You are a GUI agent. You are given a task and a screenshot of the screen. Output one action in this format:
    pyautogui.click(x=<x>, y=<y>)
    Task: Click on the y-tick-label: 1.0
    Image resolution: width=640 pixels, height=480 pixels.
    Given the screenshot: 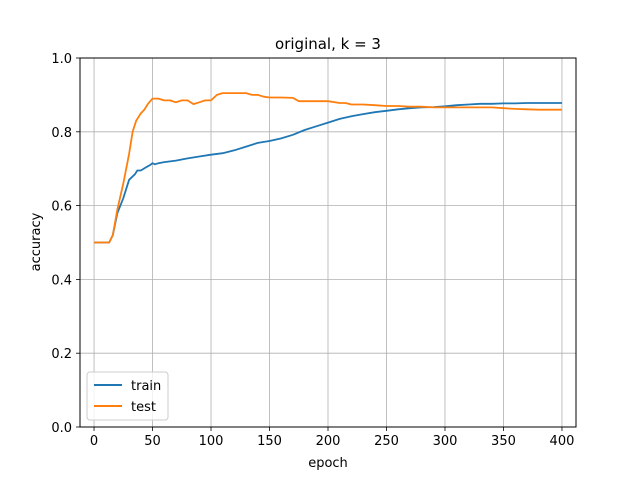 What is the action you would take?
    pyautogui.click(x=61, y=59)
    